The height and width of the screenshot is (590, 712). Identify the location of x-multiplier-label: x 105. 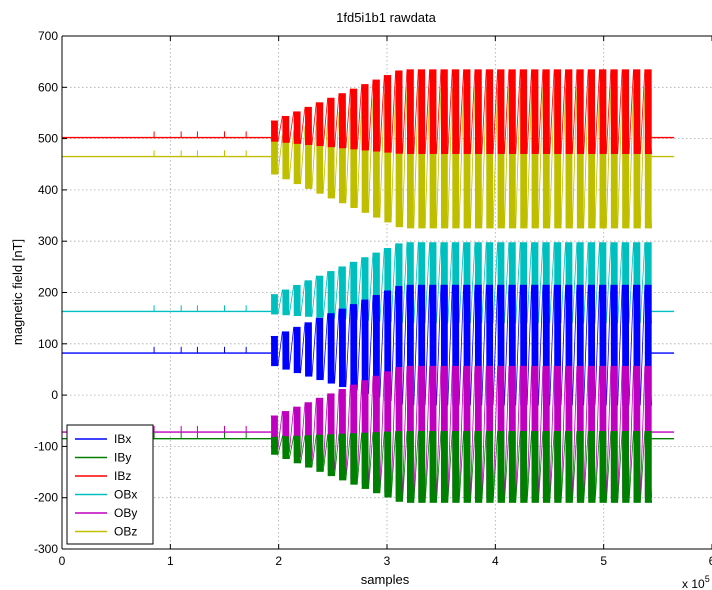
(696, 582).